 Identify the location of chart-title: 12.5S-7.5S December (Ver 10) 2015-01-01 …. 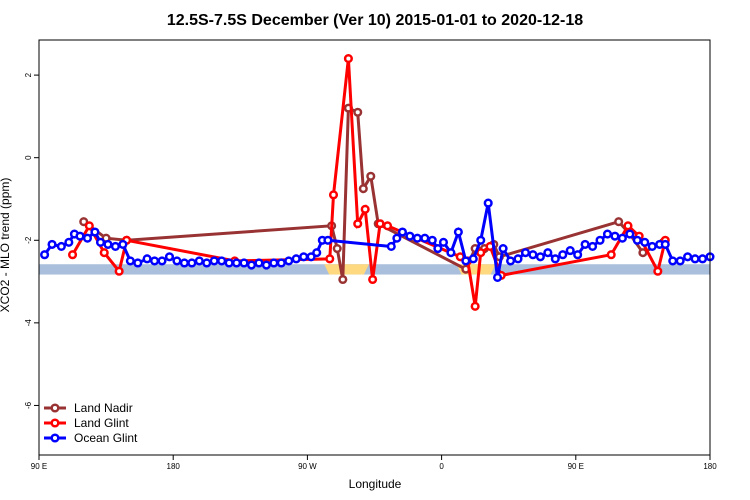
(375, 20).